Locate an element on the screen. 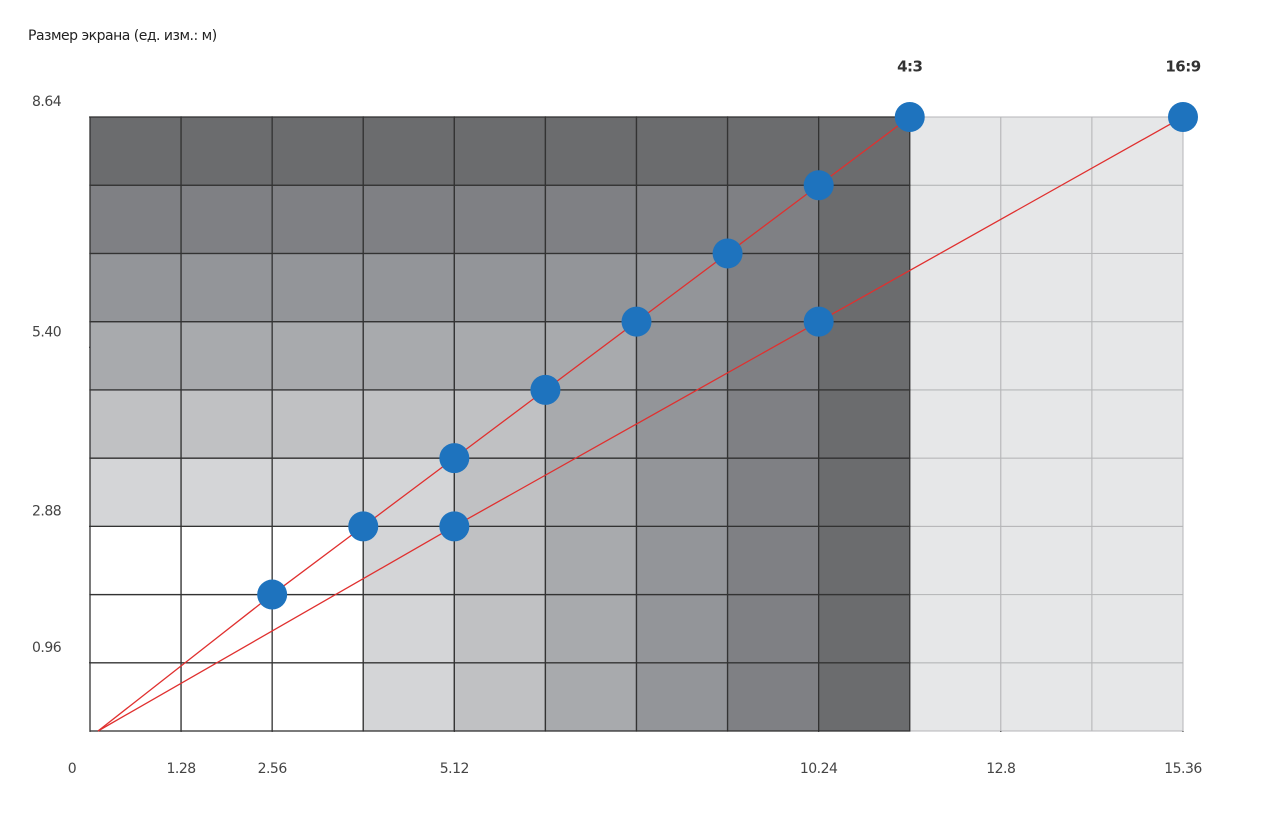 The height and width of the screenshot is (832, 1280). y-tick-label: 5.40 is located at coordinates (46, 332).